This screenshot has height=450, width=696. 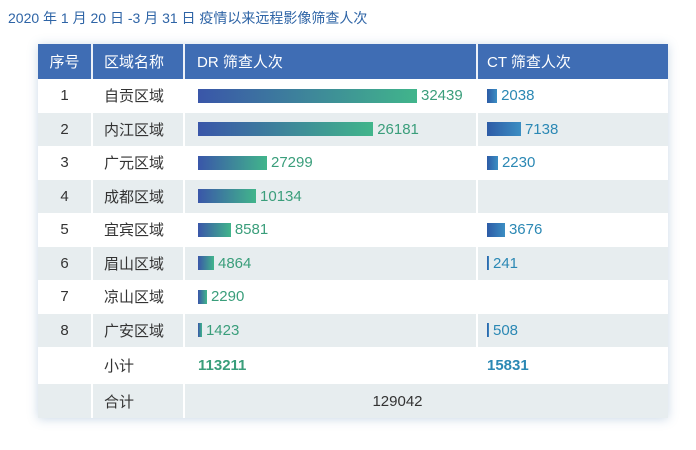 I want to click on dr-cell: 10134, so click(x=331, y=196).